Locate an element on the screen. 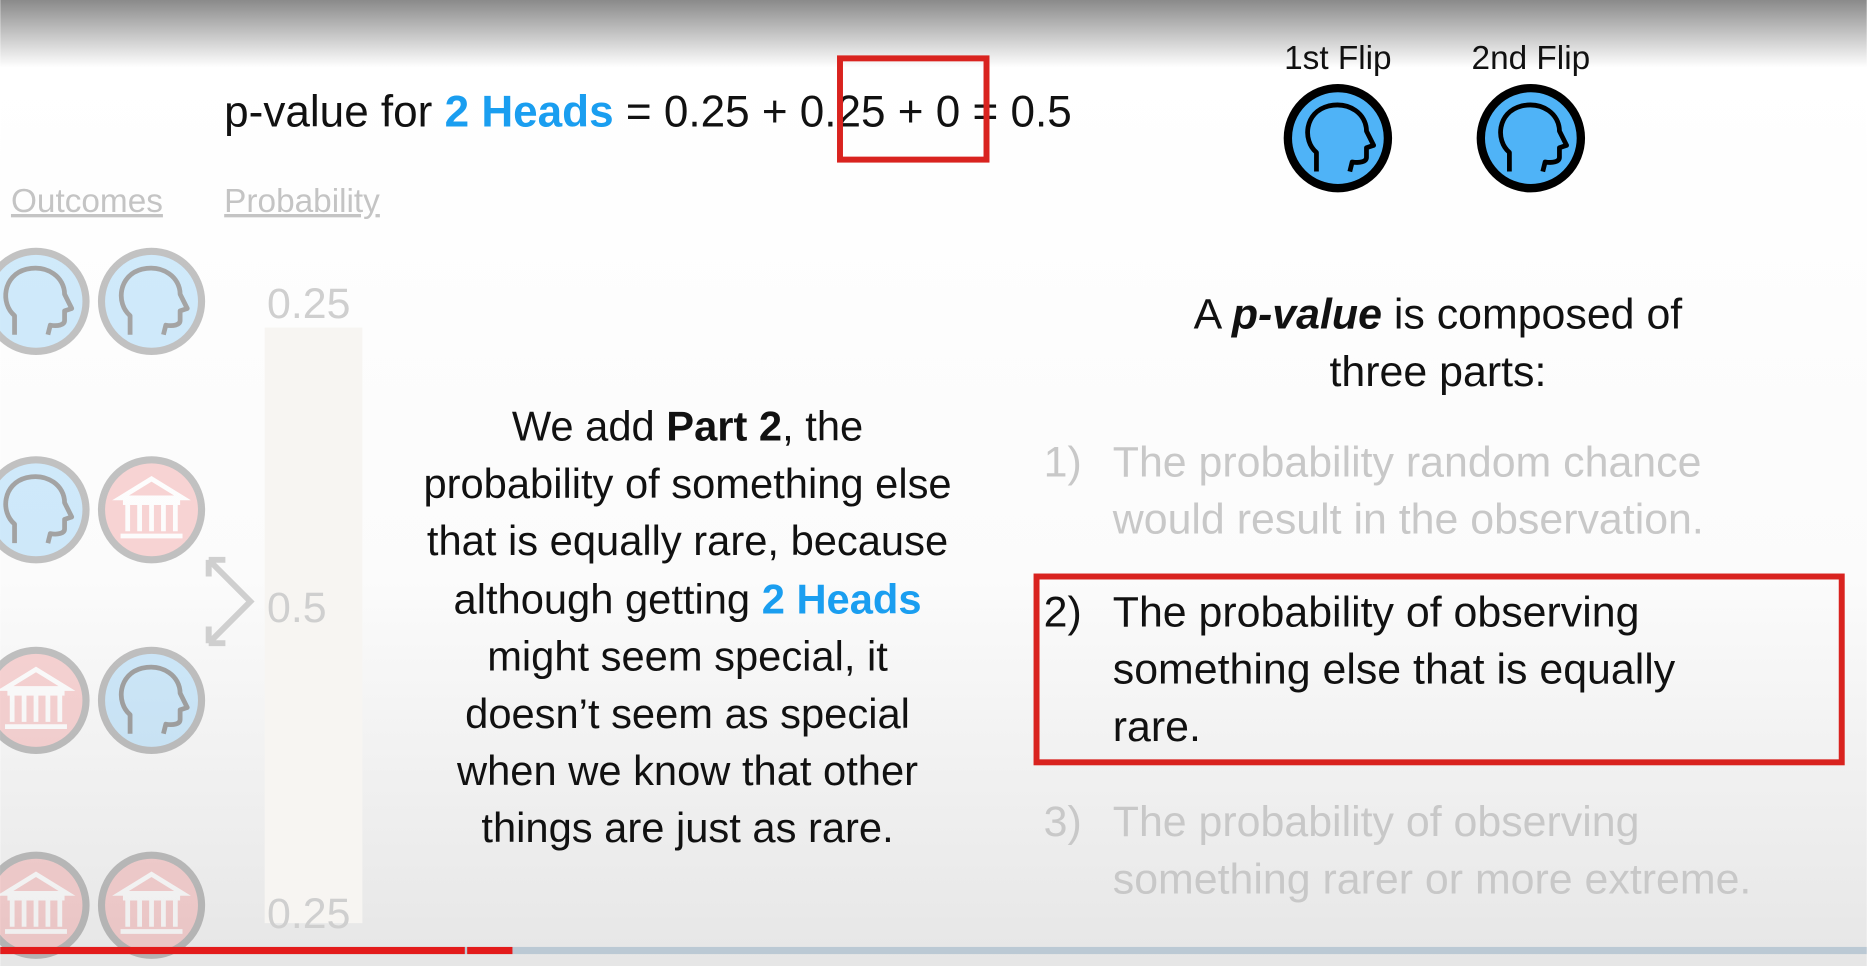  column-header: Probability is located at coordinates (302, 201).